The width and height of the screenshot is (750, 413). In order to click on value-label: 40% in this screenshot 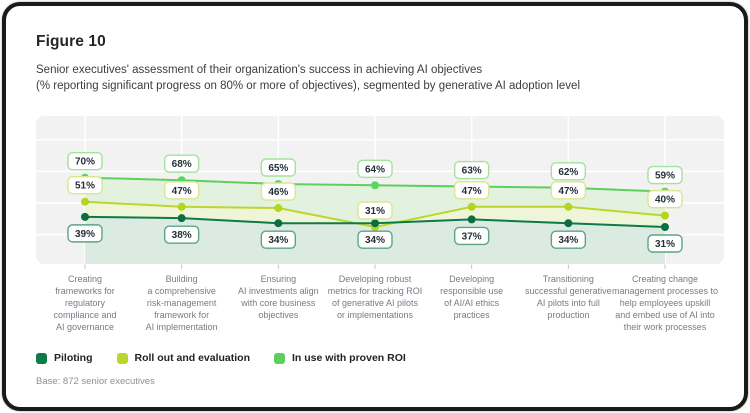, I will do `click(665, 200)`.